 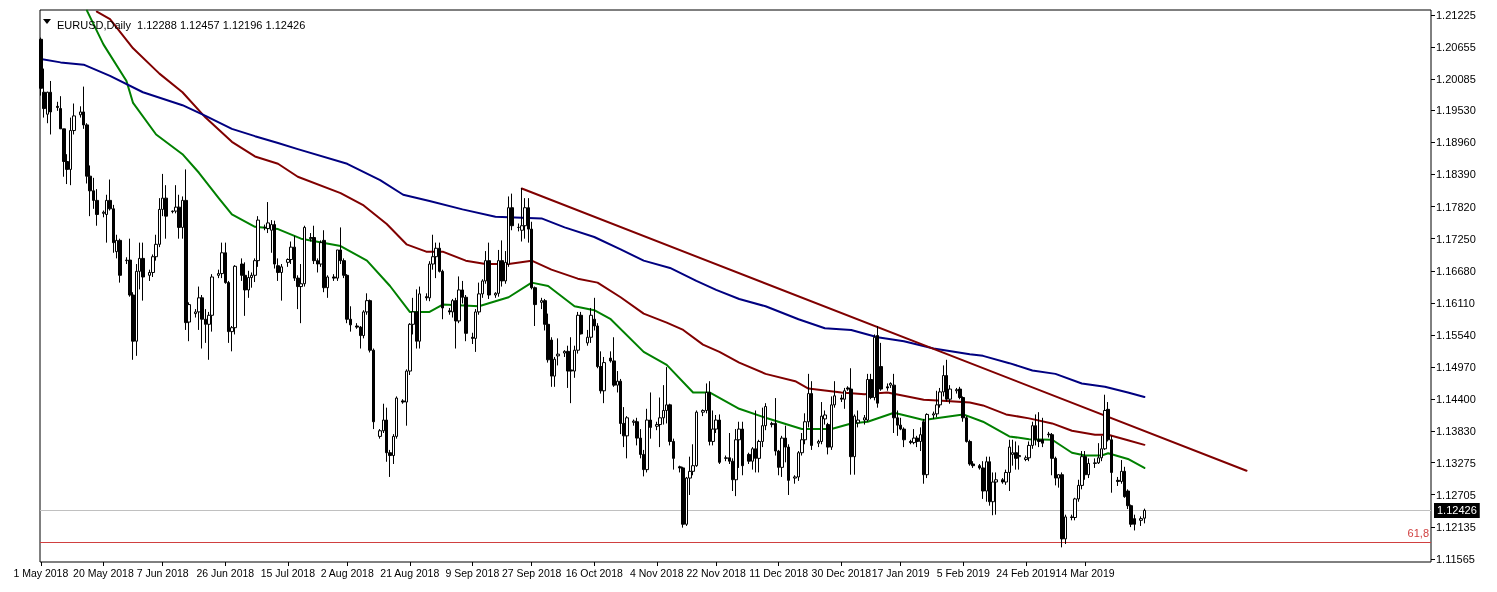 What do you see at coordinates (900, 572) in the screenshot?
I see `x-tick-label: 17 Jan 2019` at bounding box center [900, 572].